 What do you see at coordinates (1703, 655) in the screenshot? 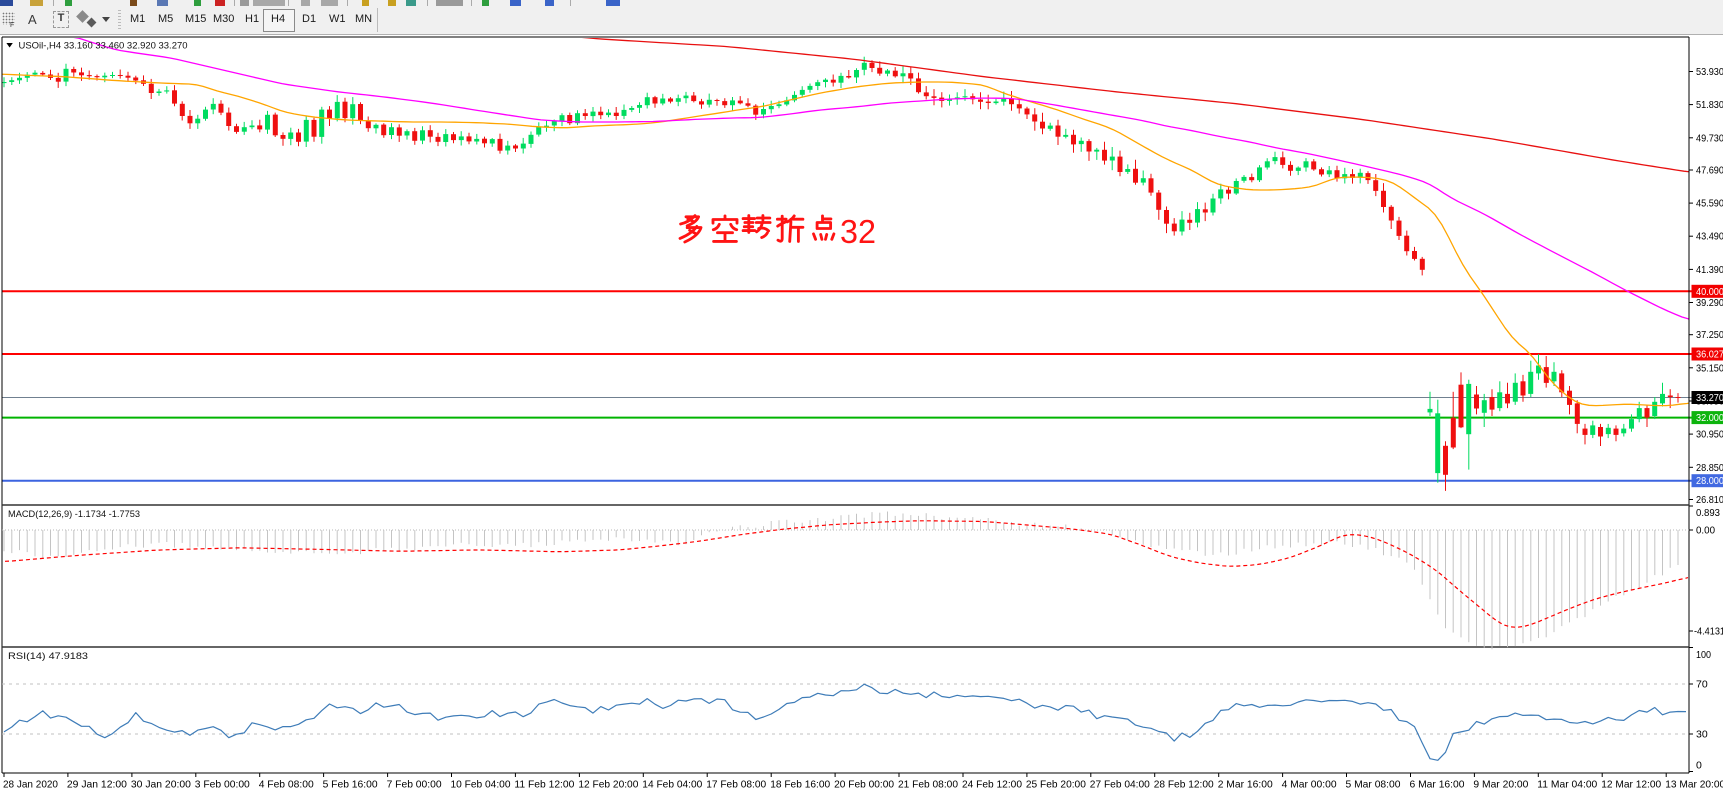
I see `svg-text: 100` at bounding box center [1703, 655].